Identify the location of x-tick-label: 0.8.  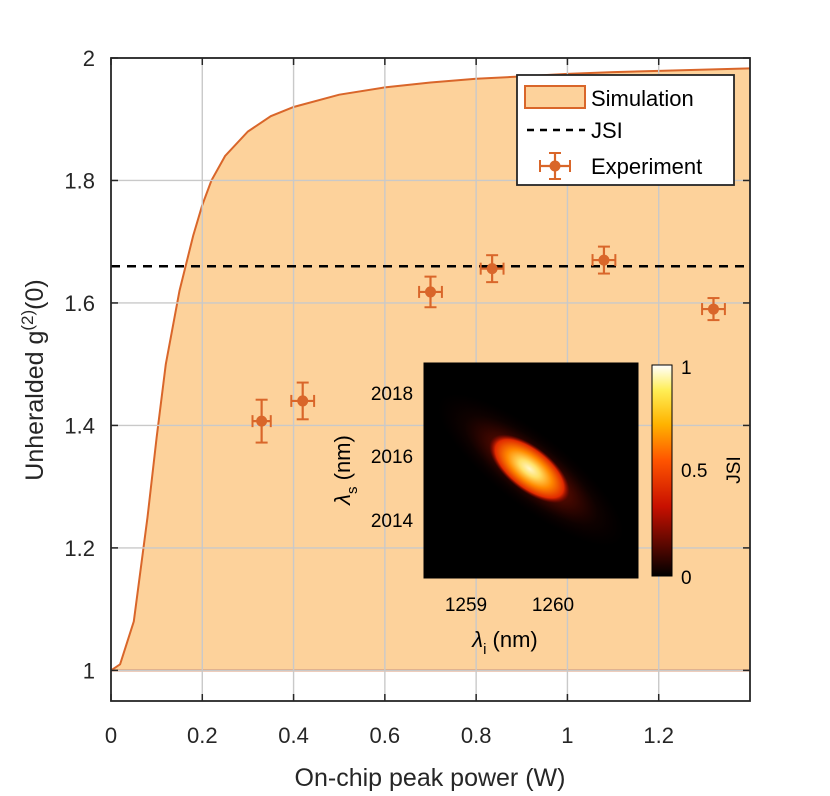
(476, 735).